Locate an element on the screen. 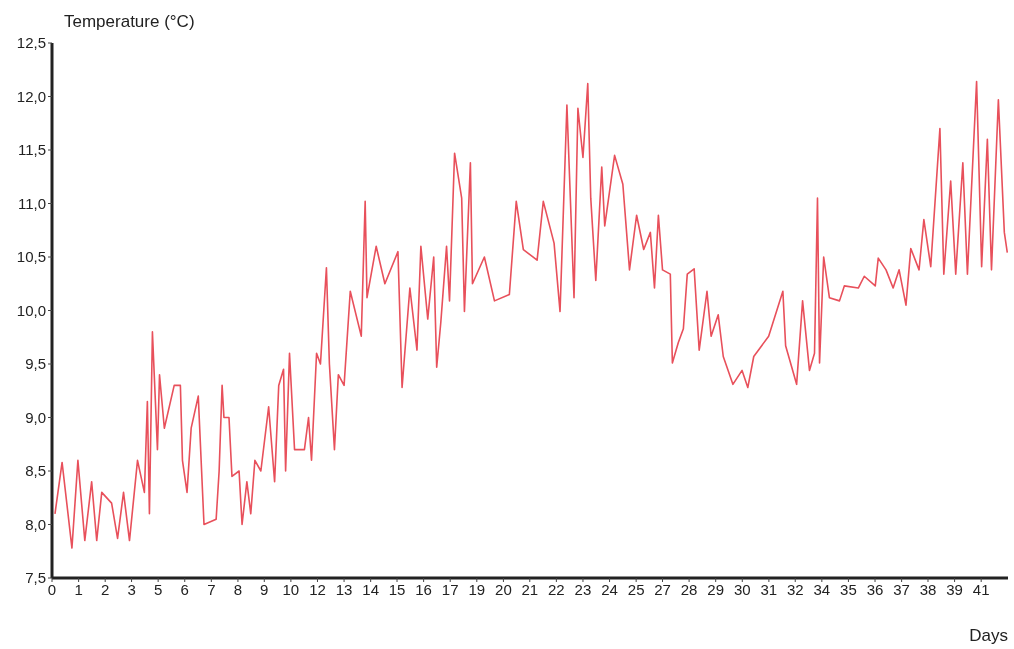 The height and width of the screenshot is (649, 1014). y-tick-label: 11,0 is located at coordinates (31, 203).